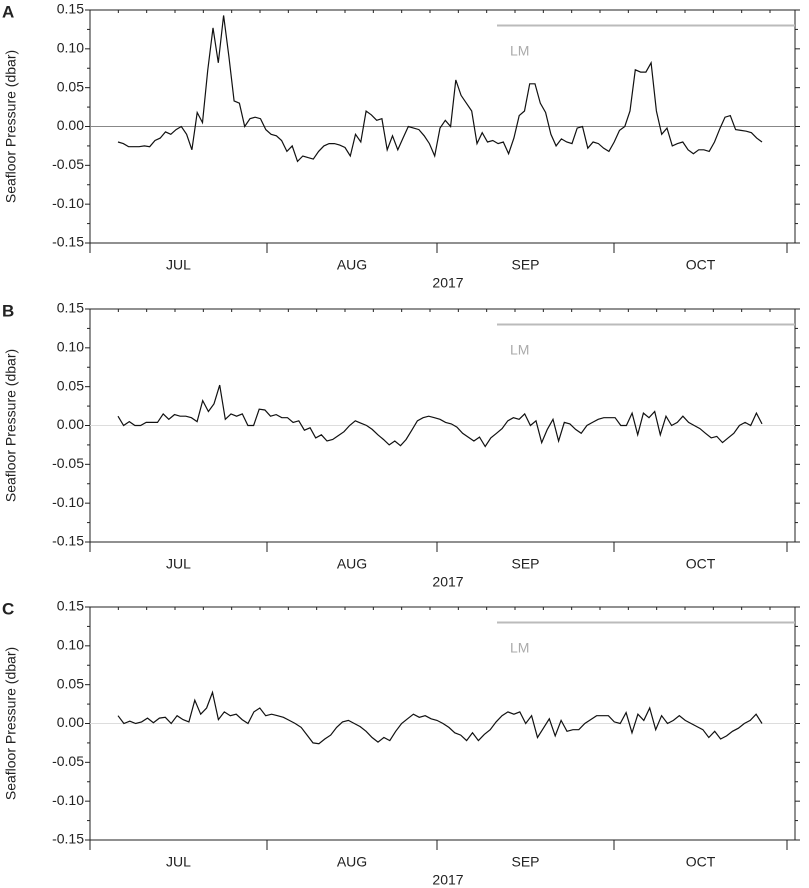  Describe the element at coordinates (8, 11) in the screenshot. I see `panel-label: A` at that location.